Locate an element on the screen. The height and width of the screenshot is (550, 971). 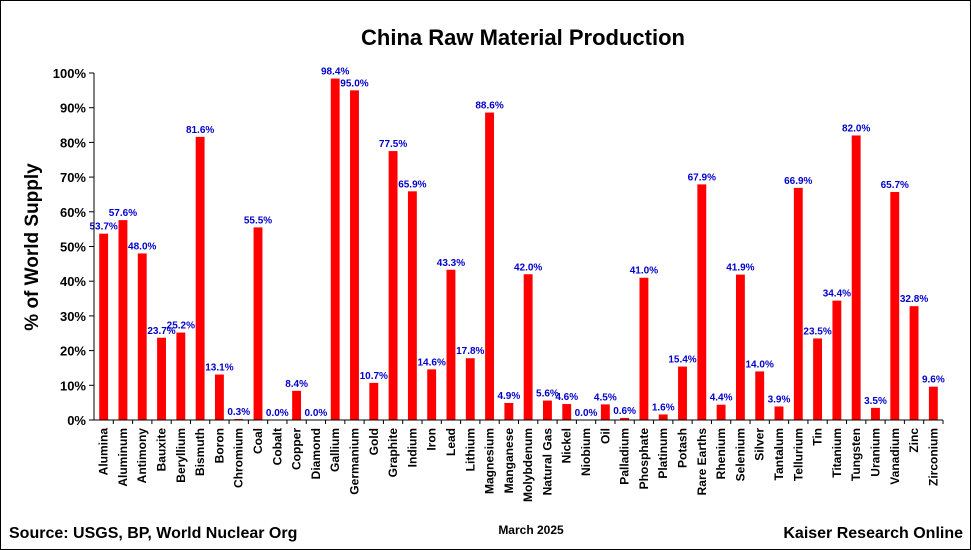
category-label: Beryllium is located at coordinates (181, 455).